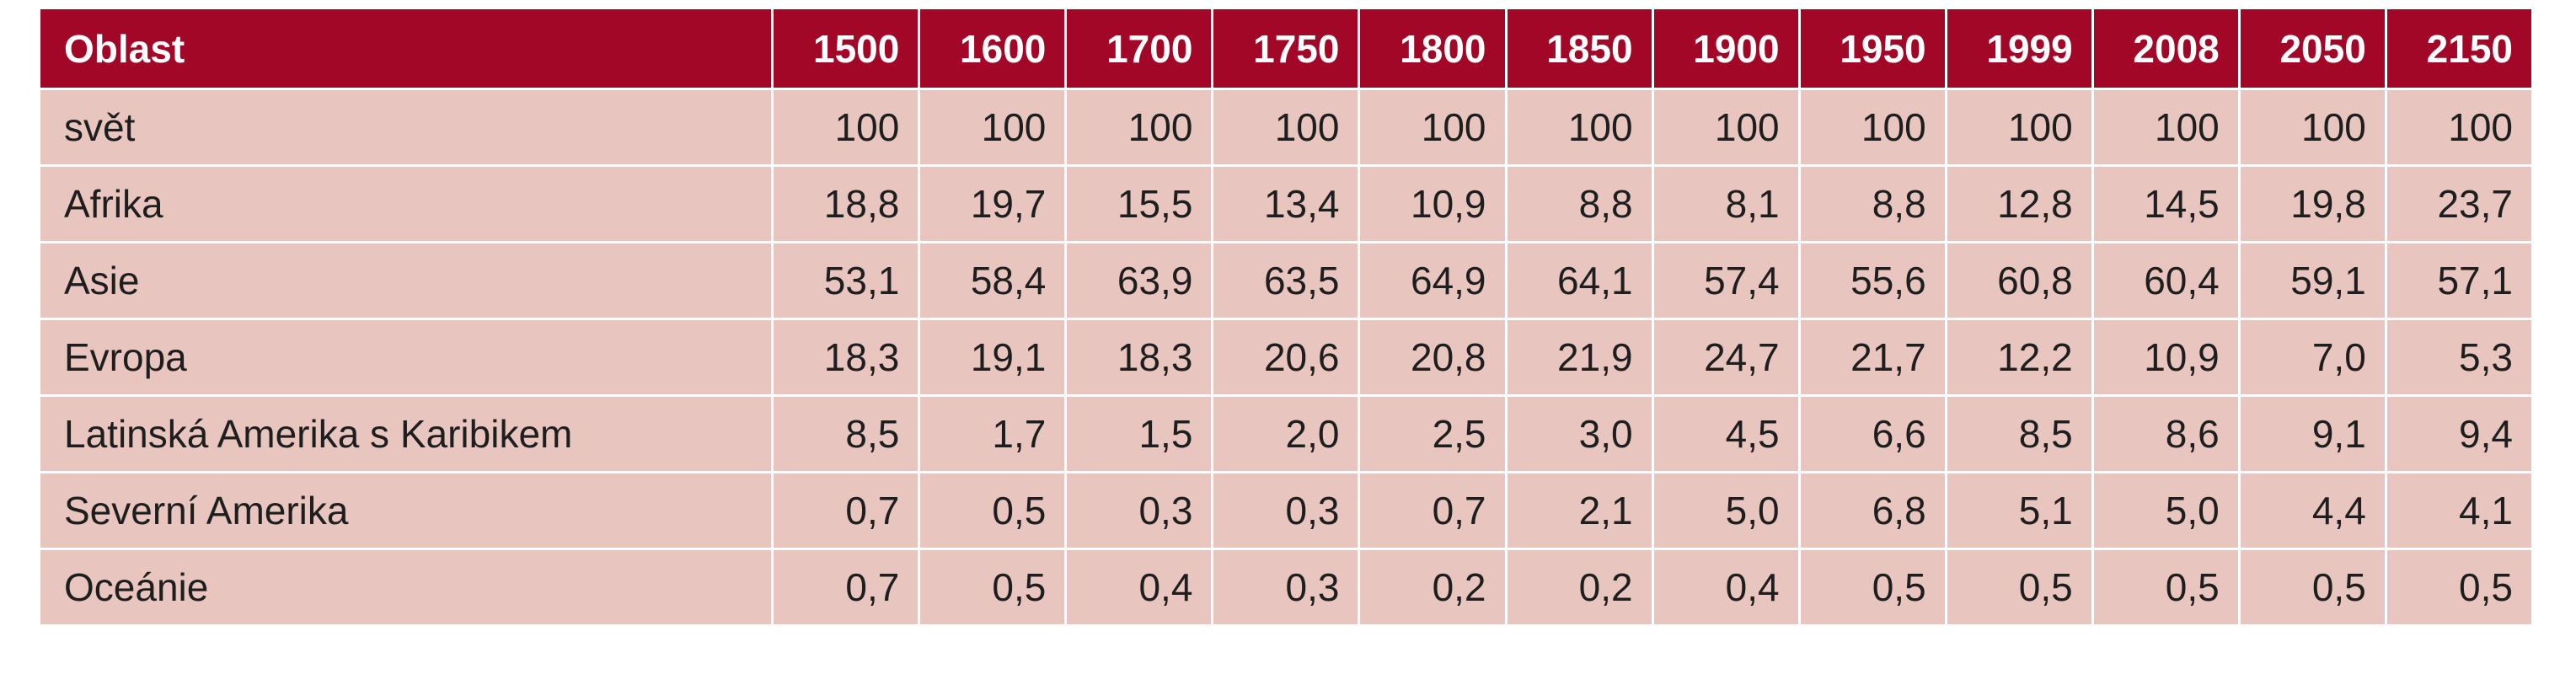 Image resolution: width=2576 pixels, height=674 pixels. Describe the element at coordinates (2312, 510) in the screenshot. I see `table-cell: 4,4` at that location.